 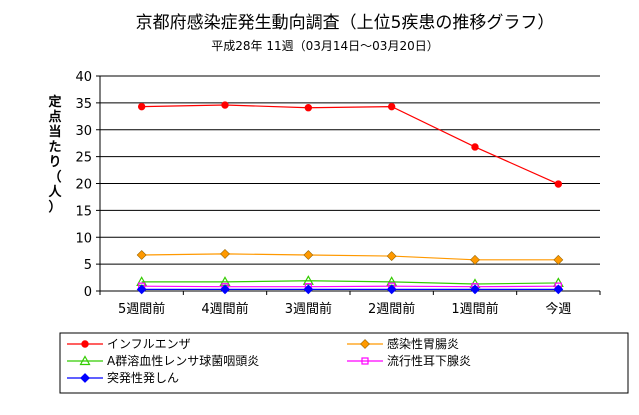 What do you see at coordinates (423, 343) in the screenshot?
I see `legend-label: 感染性胃腸炎` at bounding box center [423, 343].